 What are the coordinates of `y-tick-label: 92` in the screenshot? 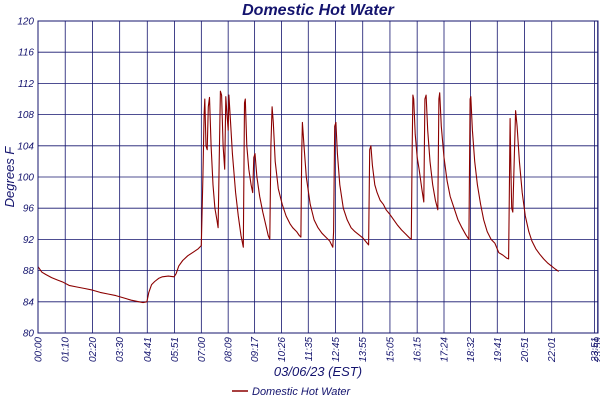 It's located at (29, 240).